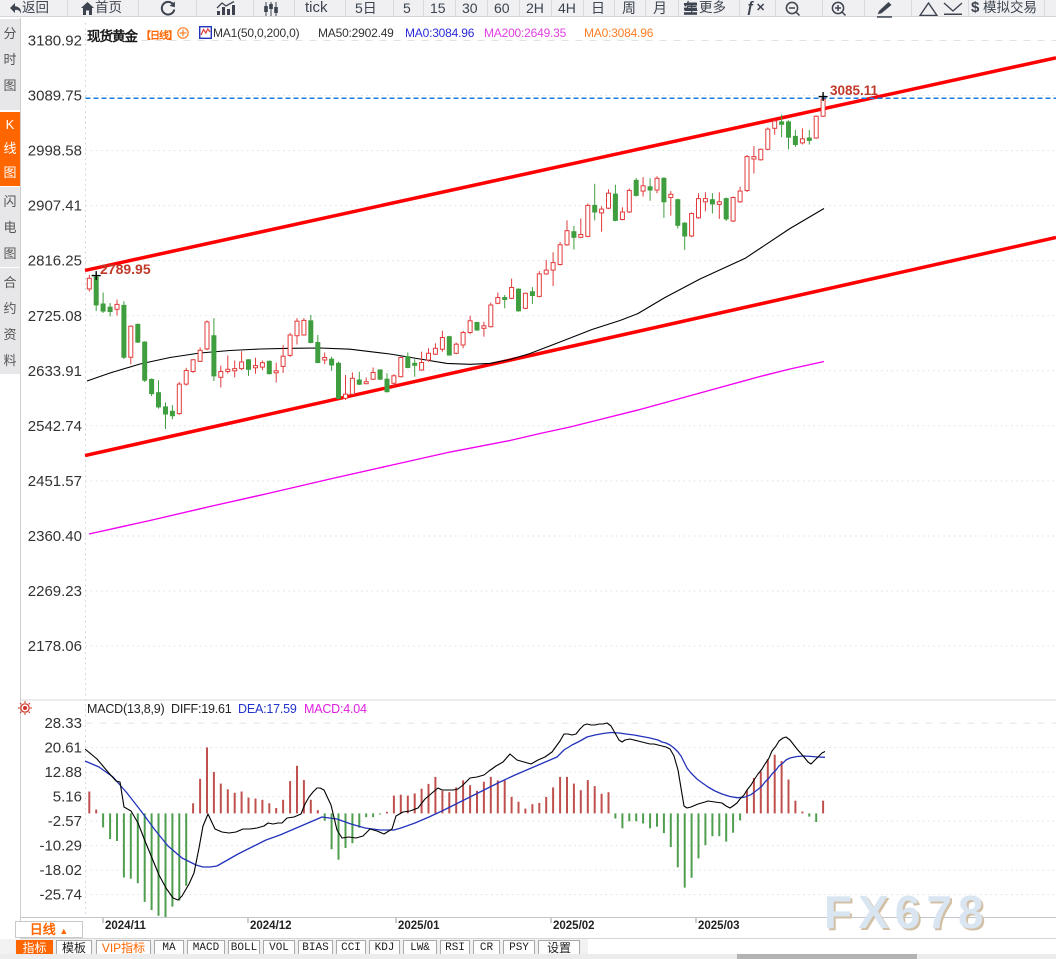 Image resolution: width=1056 pixels, height=959 pixels. What do you see at coordinates (55, 481) in the screenshot?
I see `svg-text: 2451.57` at bounding box center [55, 481].